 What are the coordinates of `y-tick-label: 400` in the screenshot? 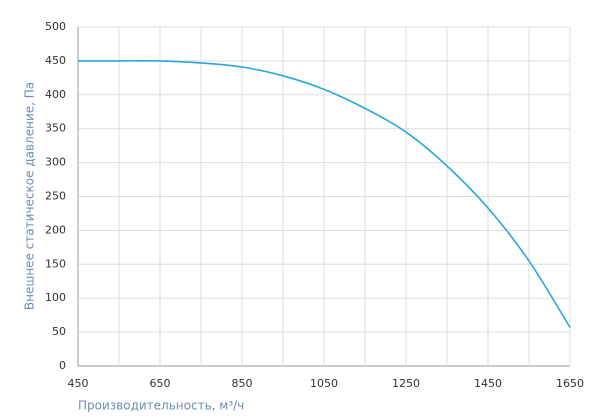 It's located at (55, 94).